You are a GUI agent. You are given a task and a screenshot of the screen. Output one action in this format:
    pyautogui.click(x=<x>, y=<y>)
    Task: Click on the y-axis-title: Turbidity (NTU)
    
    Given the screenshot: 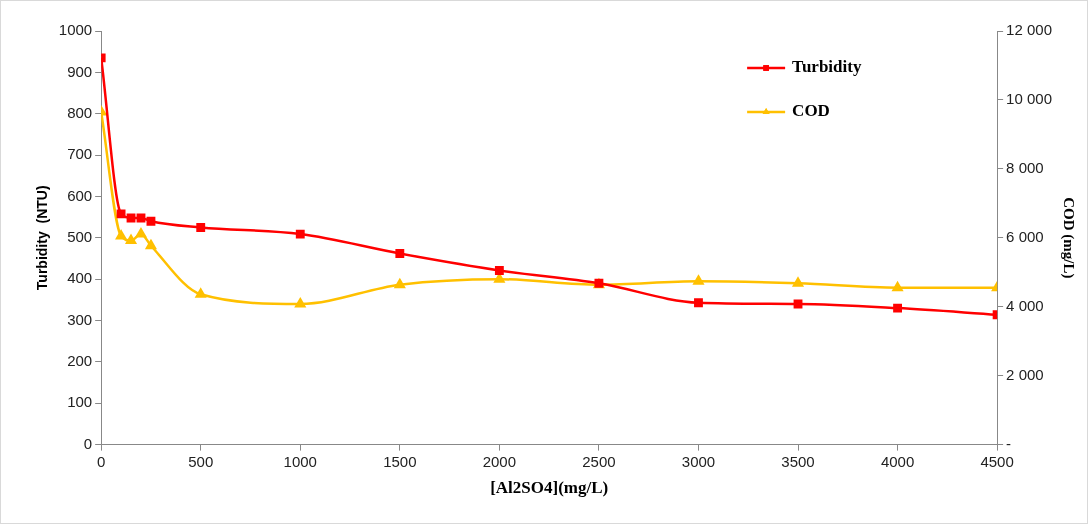 What is the action you would take?
    pyautogui.click(x=42, y=238)
    